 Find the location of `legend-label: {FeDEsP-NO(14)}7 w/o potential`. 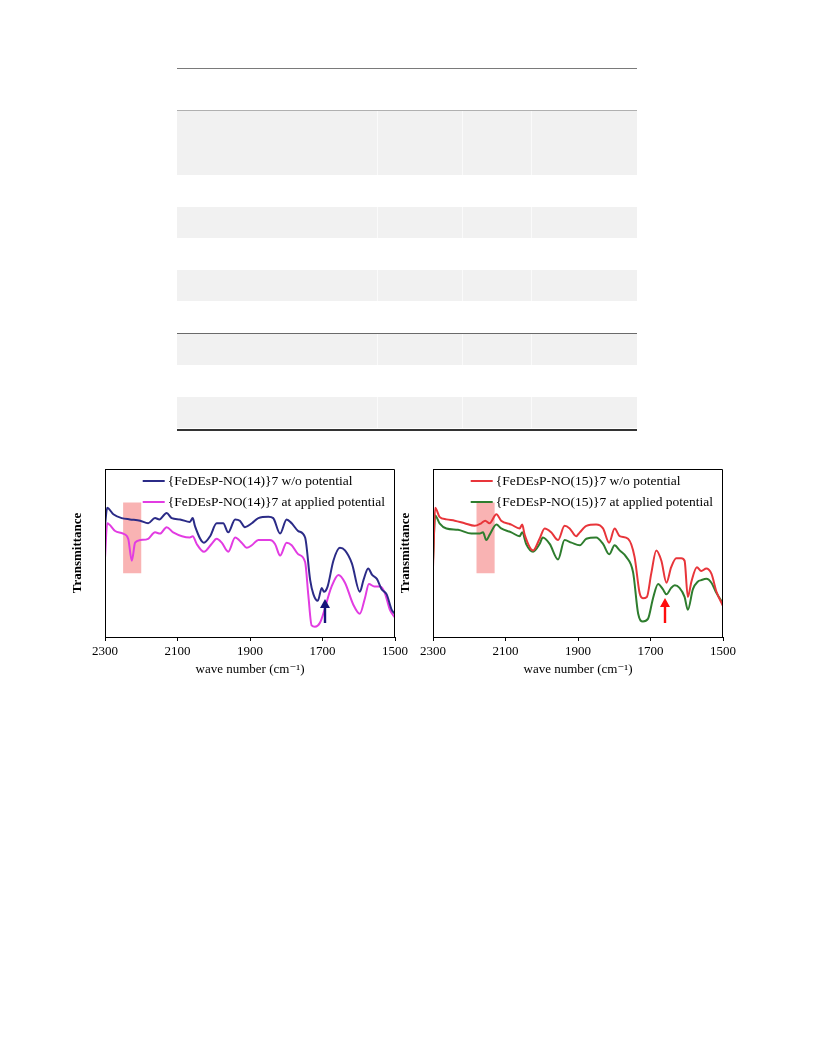

legend-label: {FeDEsP-NO(14)}7 w/o potential is located at coordinates (260, 480).